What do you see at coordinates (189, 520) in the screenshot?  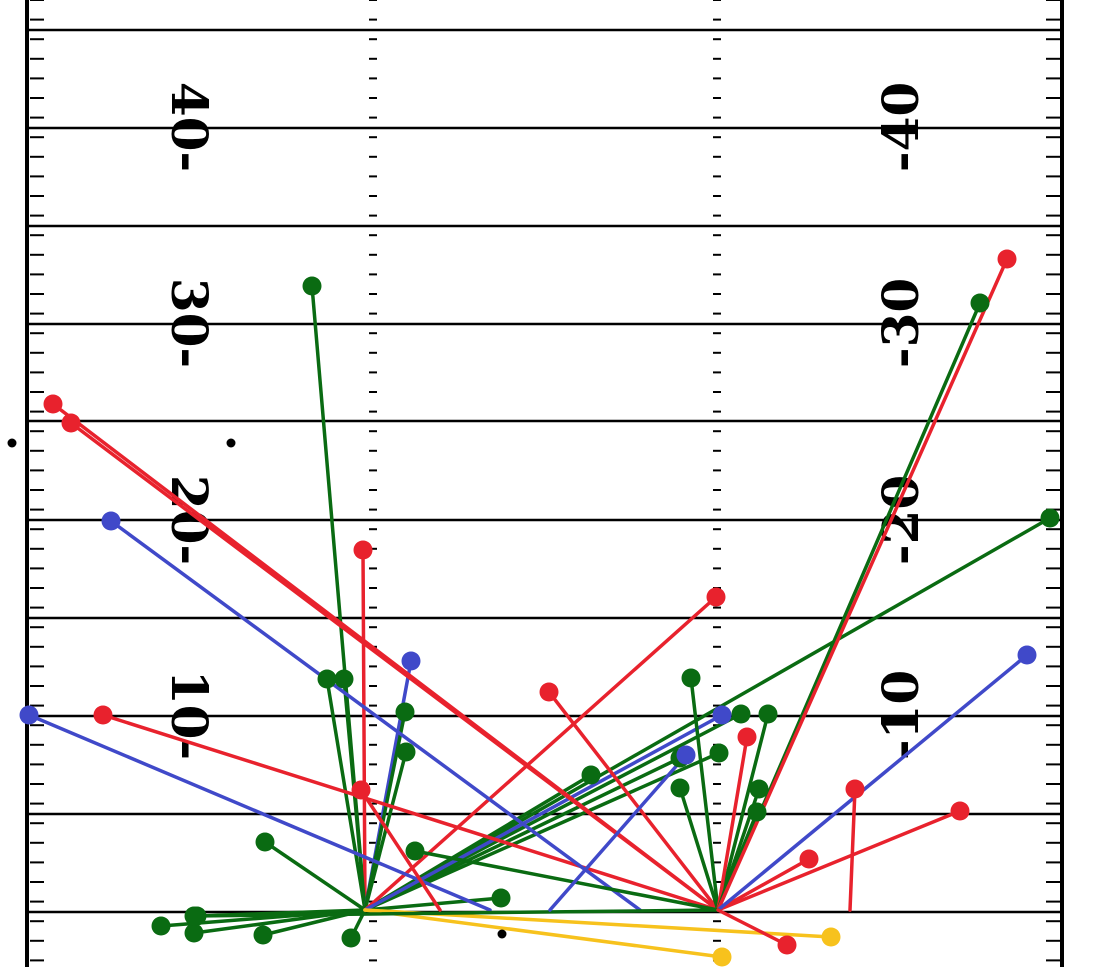 I see `yard-number-left-20: 20-` at bounding box center [189, 520].